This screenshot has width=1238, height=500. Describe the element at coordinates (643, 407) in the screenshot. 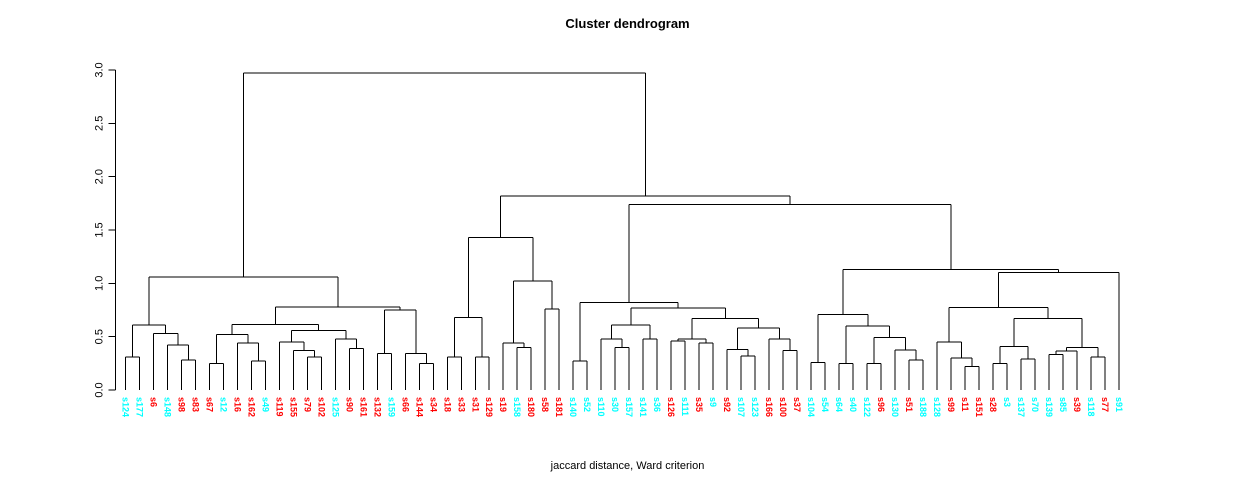

I see `leaf-label: s141` at that location.